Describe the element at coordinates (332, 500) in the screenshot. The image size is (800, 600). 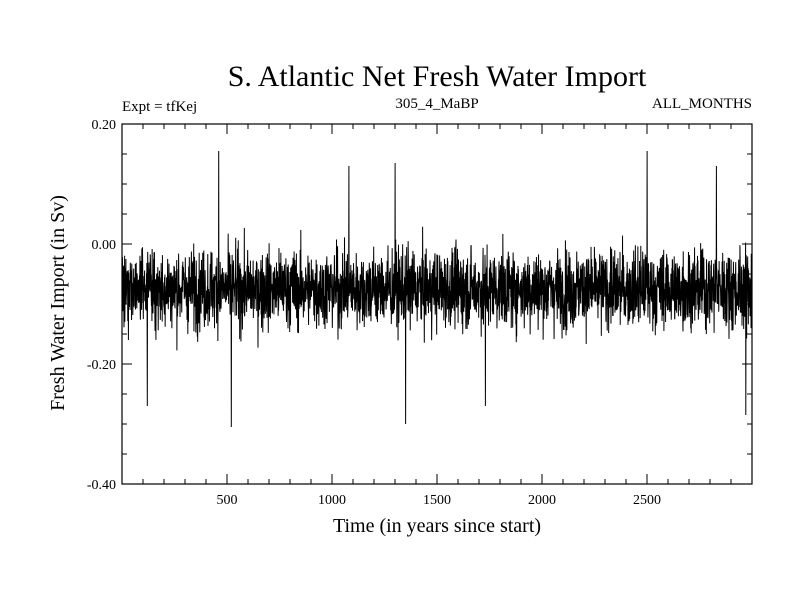
I see `x-tick-label: 1000` at that location.